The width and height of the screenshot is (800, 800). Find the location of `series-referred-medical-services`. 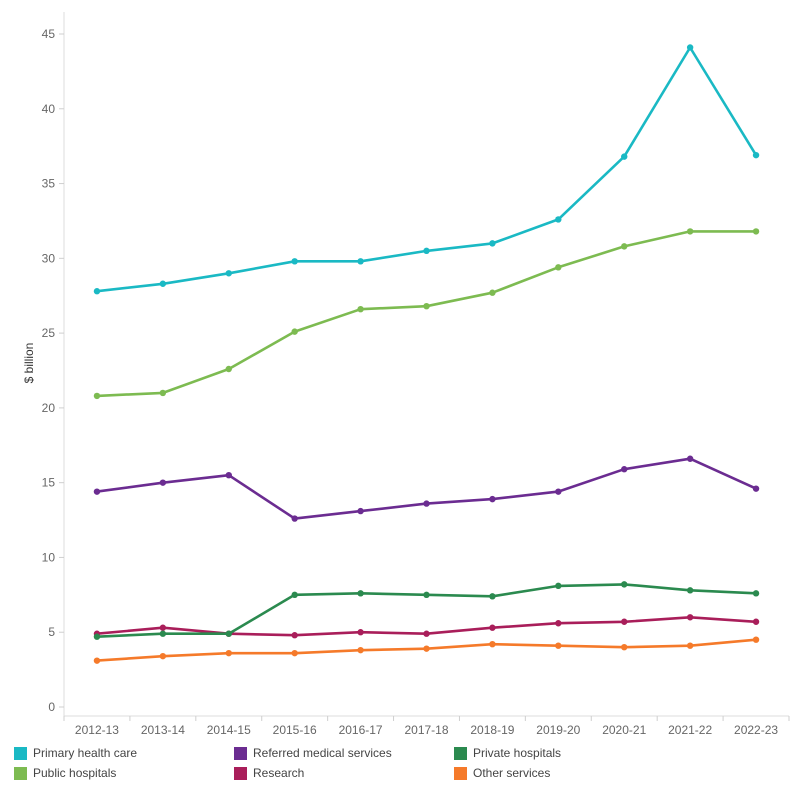

series-referred-medical-services is located at coordinates (426, 488).